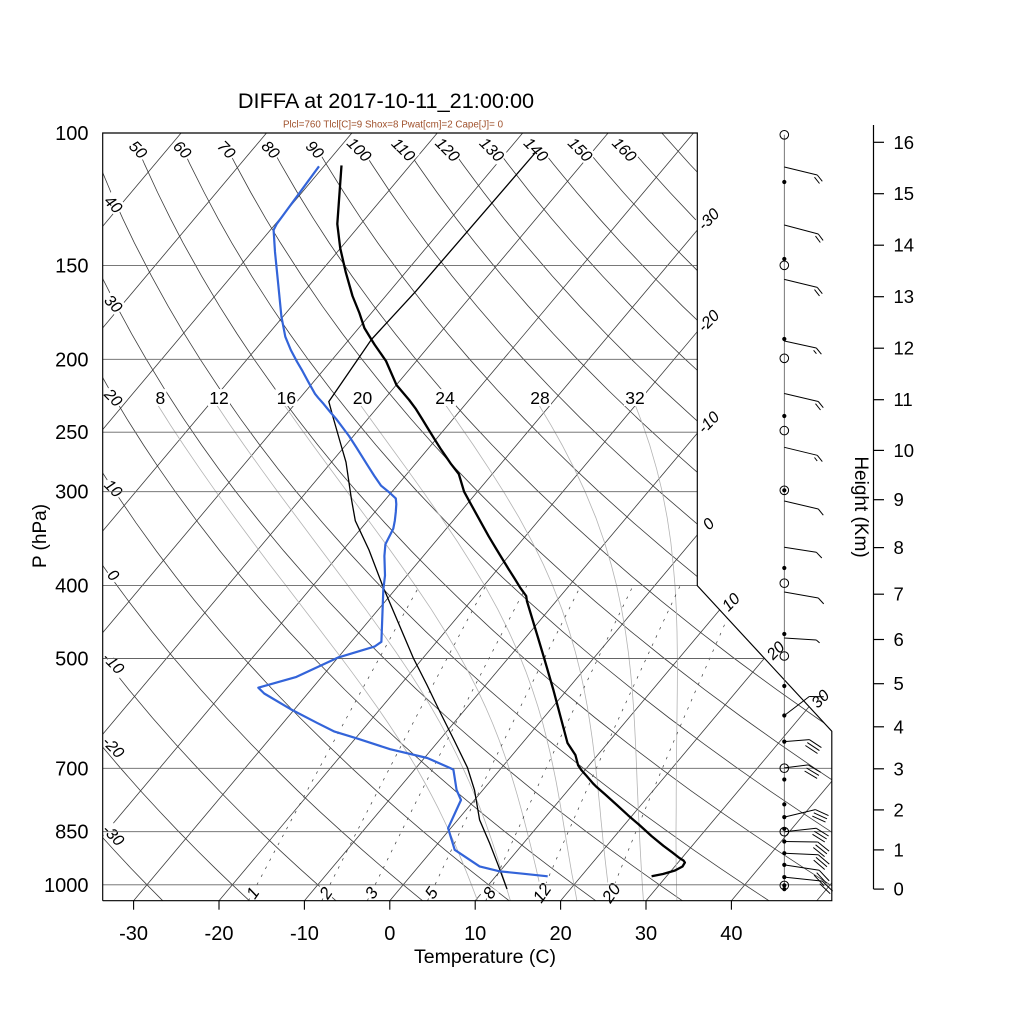 Image resolution: width=1024 pixels, height=1029 pixels. Describe the element at coordinates (903, 399) in the screenshot. I see `svg-text: 11` at that location.